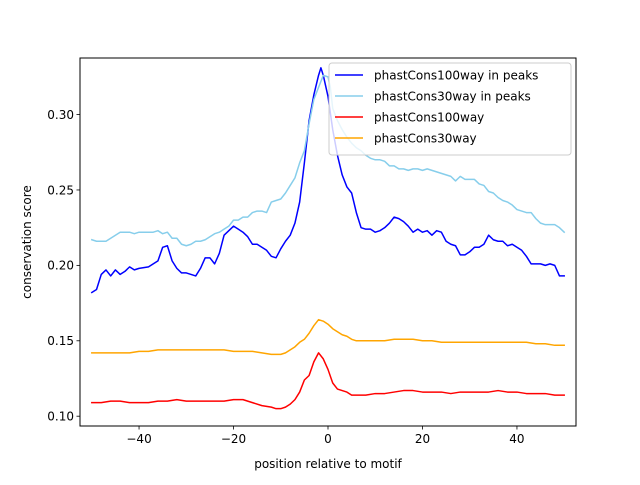  What do you see at coordinates (429, 118) in the screenshot?
I see `legend-label-2: phastCons100way` at bounding box center [429, 118].